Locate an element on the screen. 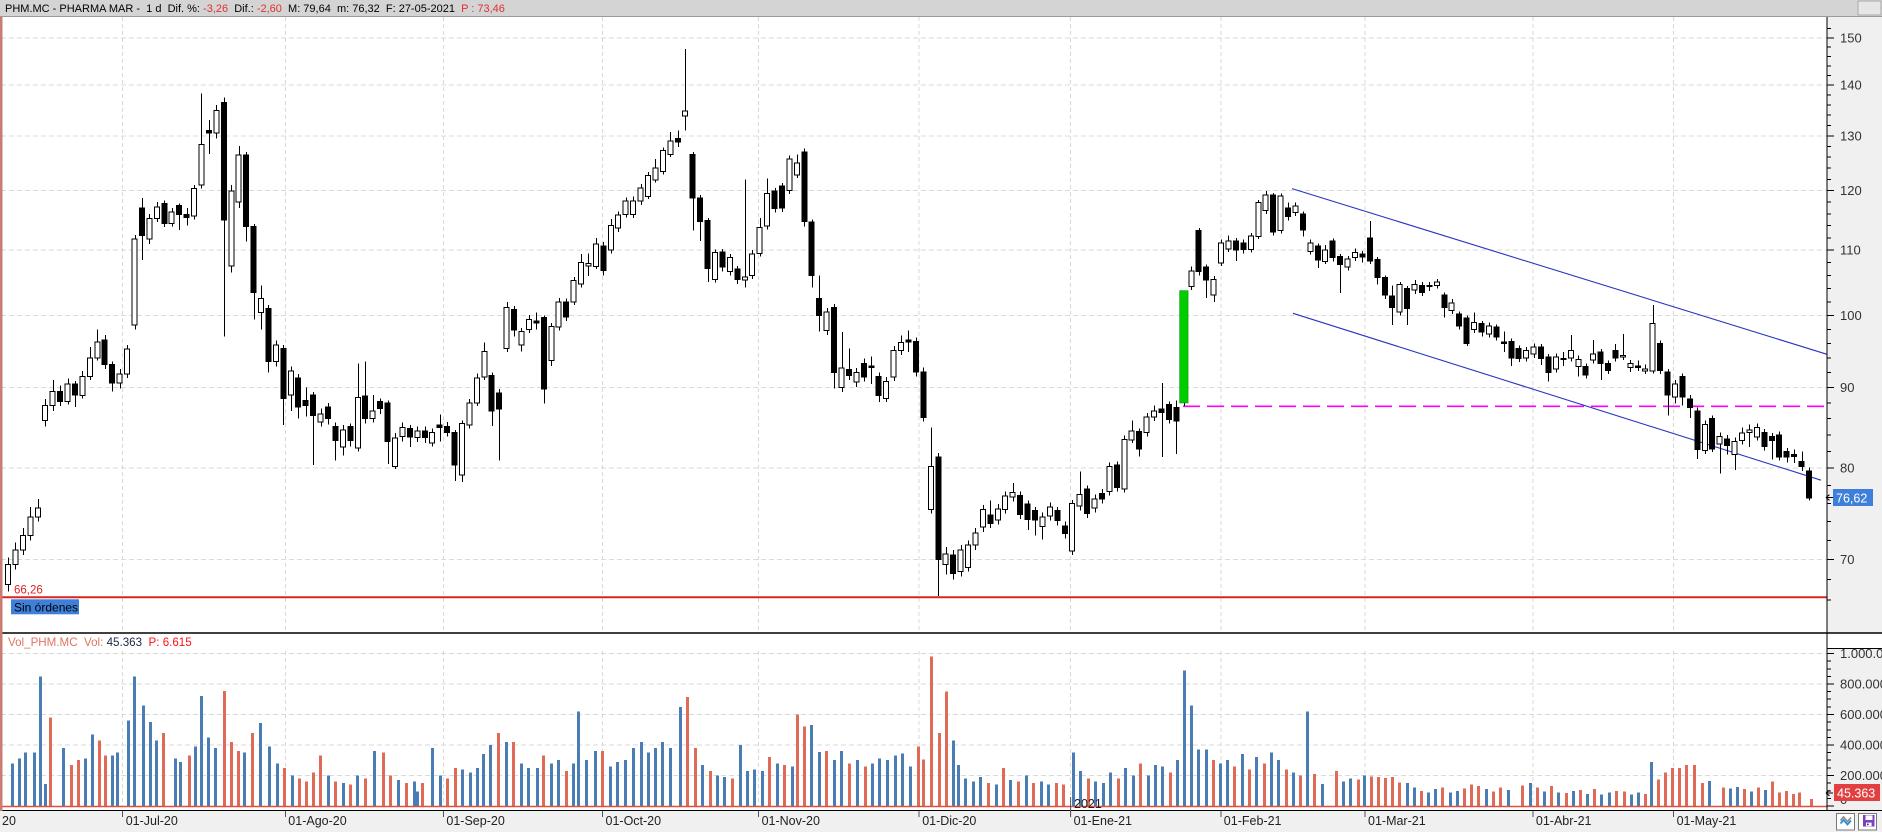 The height and width of the screenshot is (832, 1882). svg-text: 01-Ene-21 is located at coordinates (1103, 821).